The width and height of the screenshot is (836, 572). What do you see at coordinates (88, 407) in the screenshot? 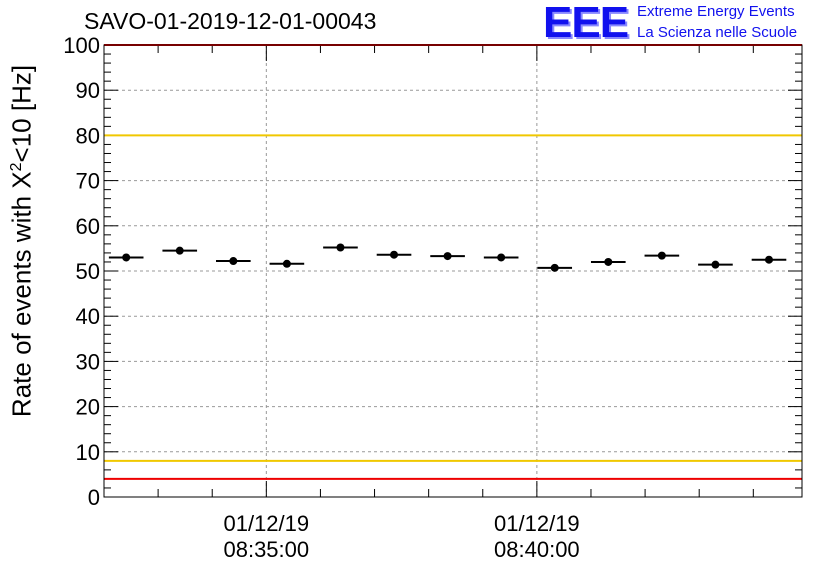
I see `y-tick-label: 20` at bounding box center [88, 407].